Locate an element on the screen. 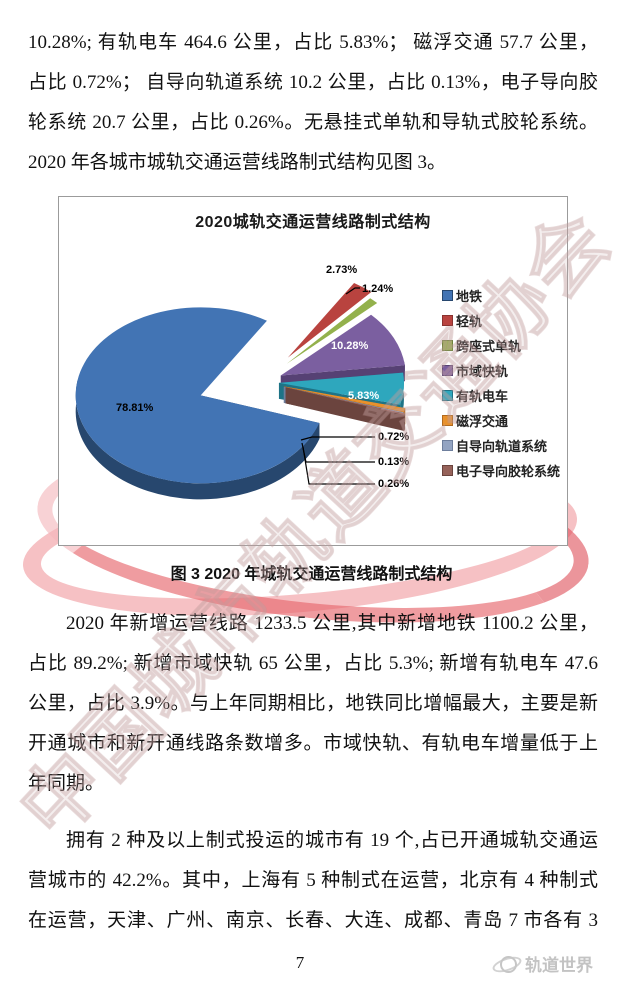 This screenshot has height=994, width=623. footer-logo: 轨道世界 is located at coordinates (541, 963).